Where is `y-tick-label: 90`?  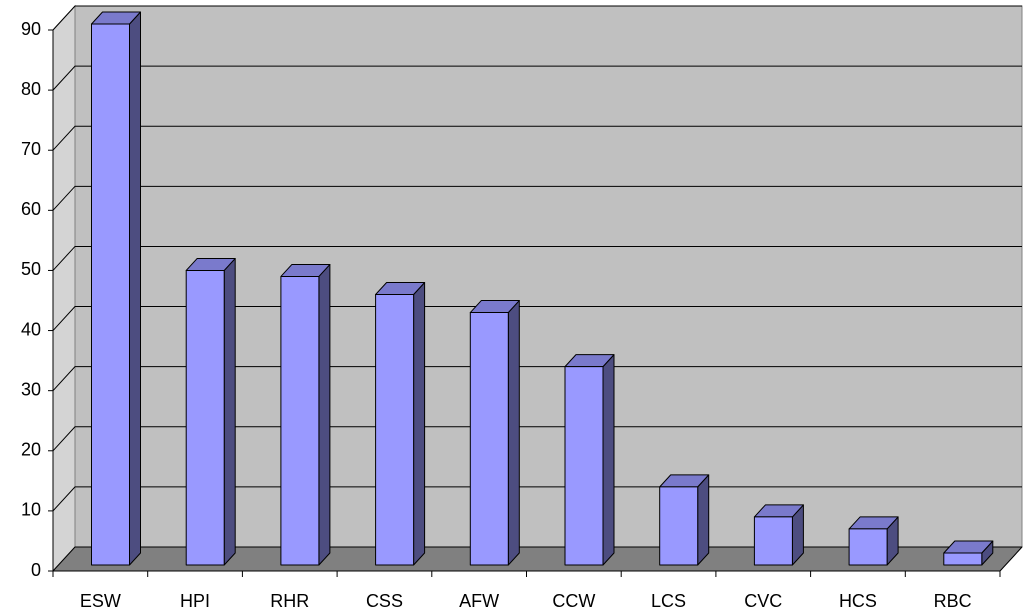
y-tick-label: 90 is located at coordinates (31, 29).